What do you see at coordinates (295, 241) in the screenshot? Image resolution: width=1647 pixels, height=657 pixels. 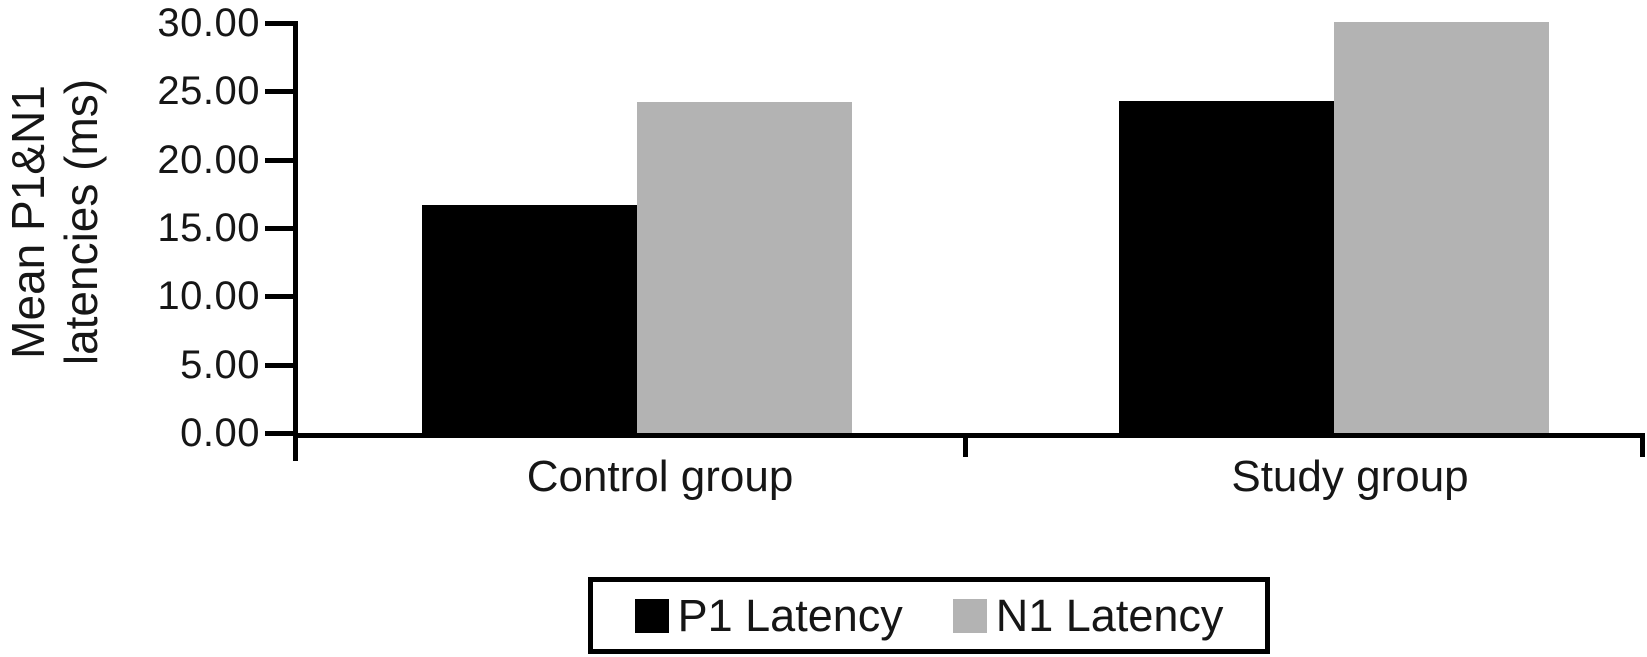 I see `y-axis-line` at bounding box center [295, 241].